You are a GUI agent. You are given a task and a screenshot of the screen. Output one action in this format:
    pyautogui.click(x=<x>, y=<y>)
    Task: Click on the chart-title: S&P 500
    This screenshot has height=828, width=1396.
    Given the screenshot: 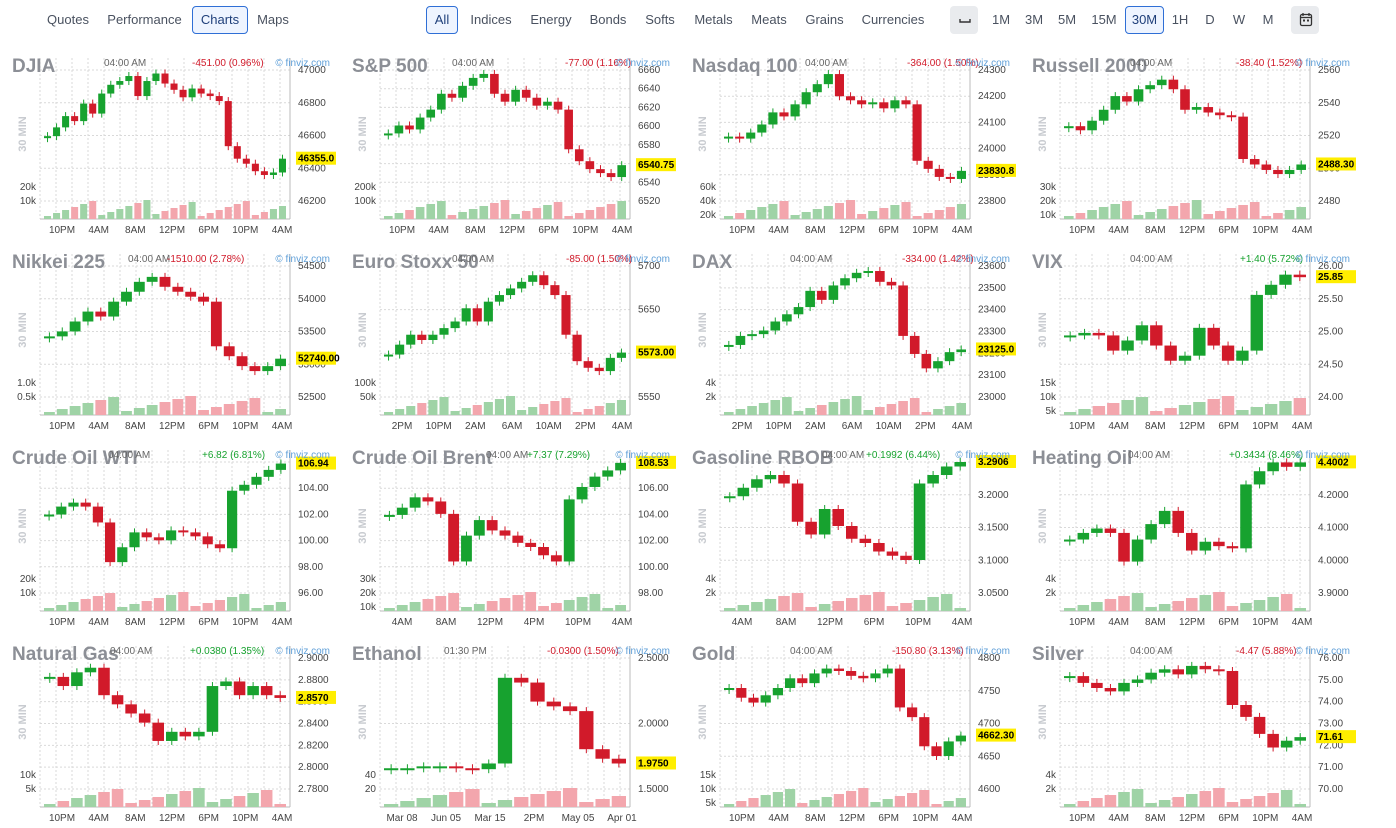 What is the action you would take?
    pyautogui.click(x=390, y=66)
    